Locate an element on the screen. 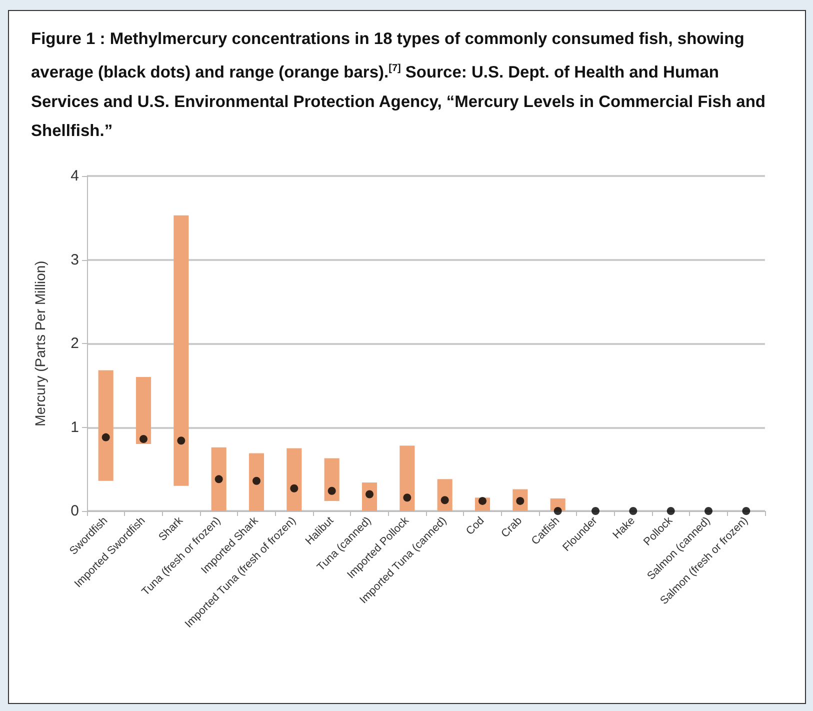  x-tick-label: Crab is located at coordinates (511, 527).